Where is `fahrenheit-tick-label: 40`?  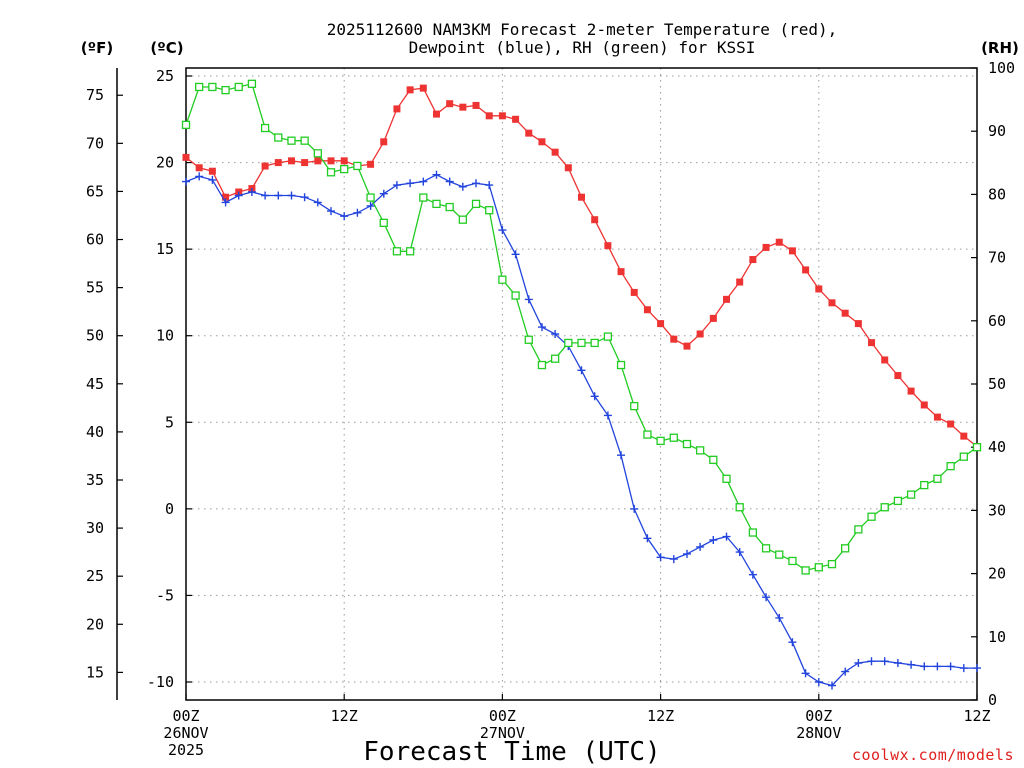 fahrenheit-tick-label: 40 is located at coordinates (95, 432).